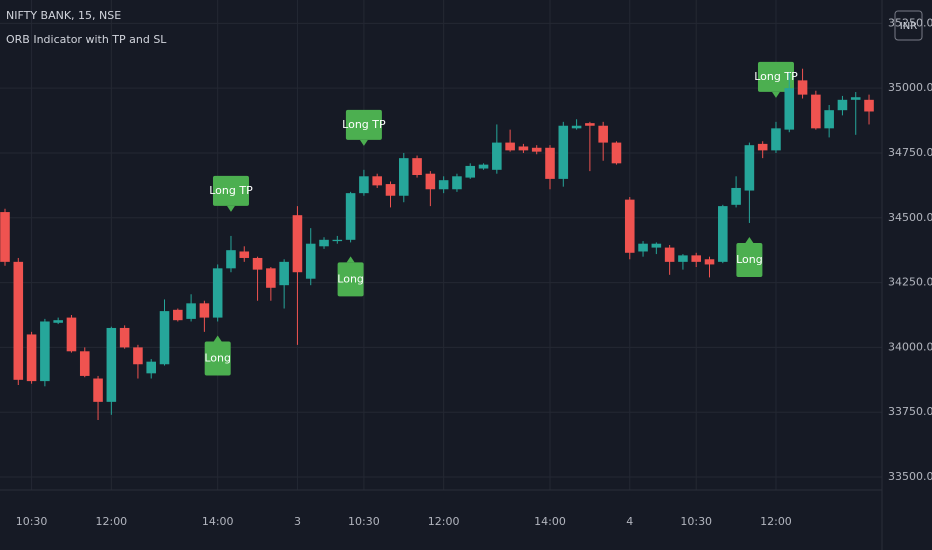  Describe the element at coordinates (86, 39) in the screenshot. I see `indicator-name: ORB Indicator with TP and SL` at that location.